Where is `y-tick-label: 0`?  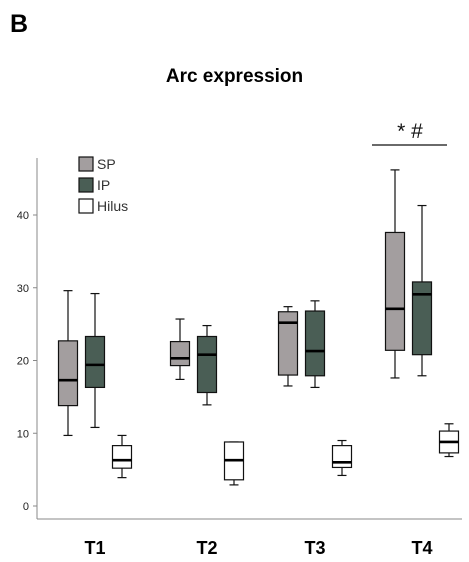
y-tick-label: 0 is located at coordinates (26, 507).